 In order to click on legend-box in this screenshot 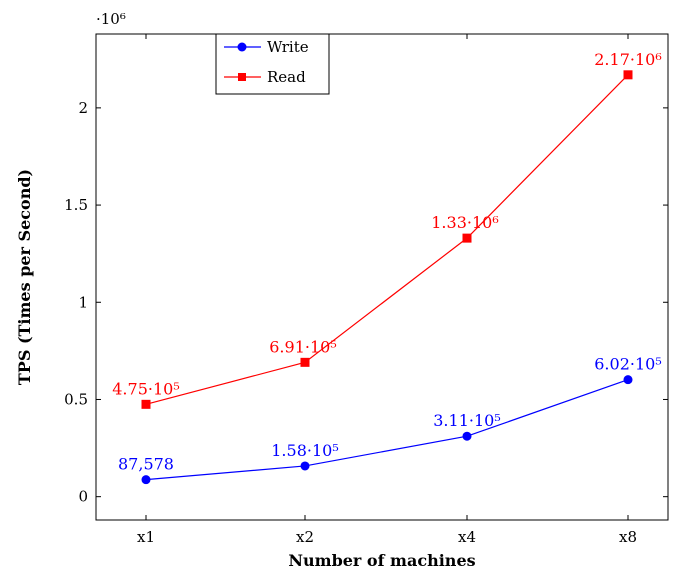, I will do `click(272, 64)`.